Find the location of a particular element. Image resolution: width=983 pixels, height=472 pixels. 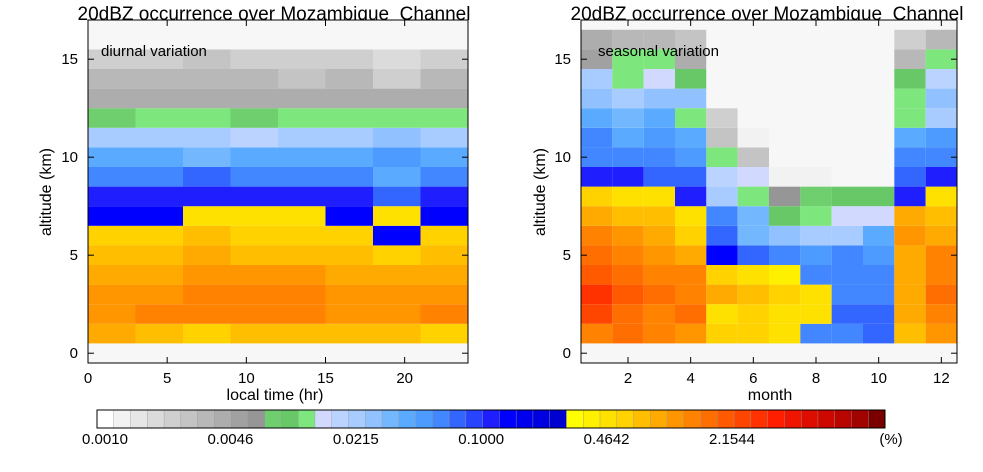

left-xtick-label: 20 is located at coordinates (404, 378).